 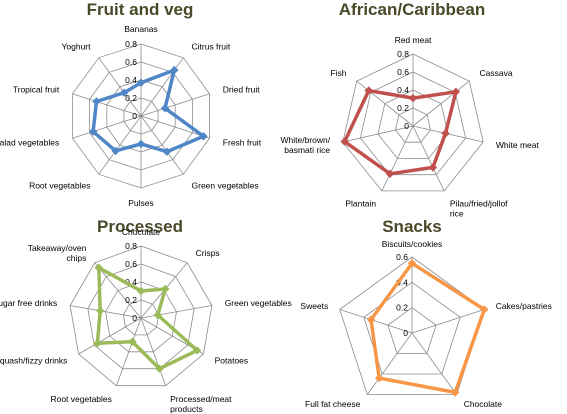 What do you see at coordinates (479, 204) in the screenshot?
I see `axis-label-line: Pilau/fried/jollof` at bounding box center [479, 204].